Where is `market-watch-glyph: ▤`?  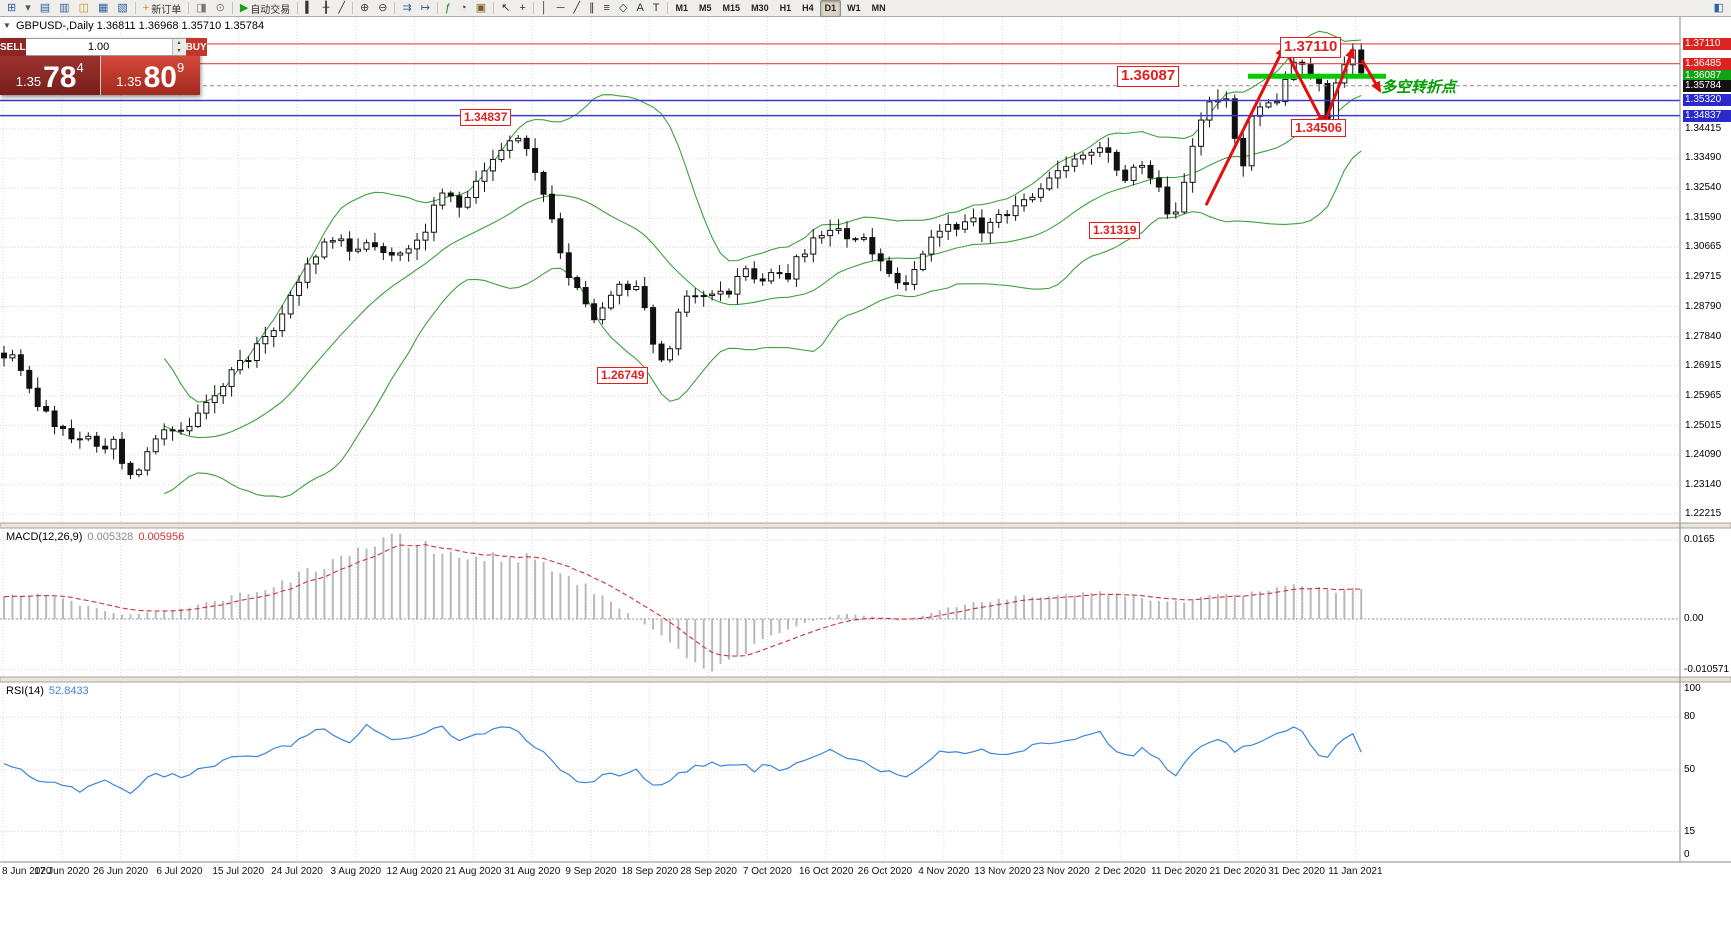
market-watch-glyph: ▤ is located at coordinates (45, 7).